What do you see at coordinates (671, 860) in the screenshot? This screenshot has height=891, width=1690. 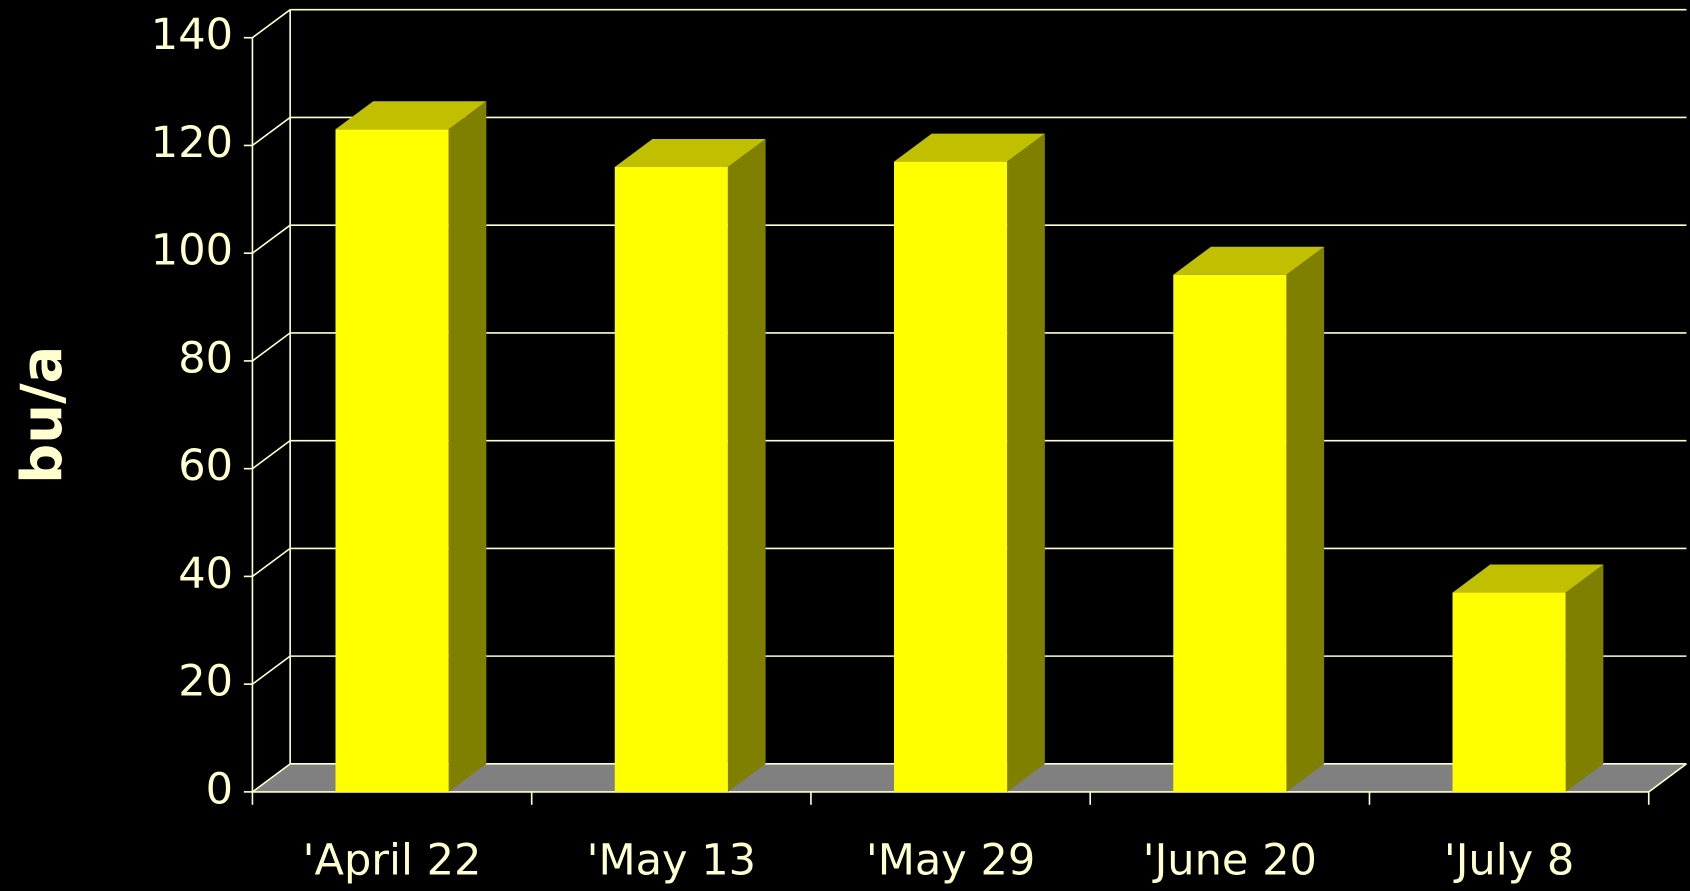 I see `x-tick-label: 'May 13` at bounding box center [671, 860].